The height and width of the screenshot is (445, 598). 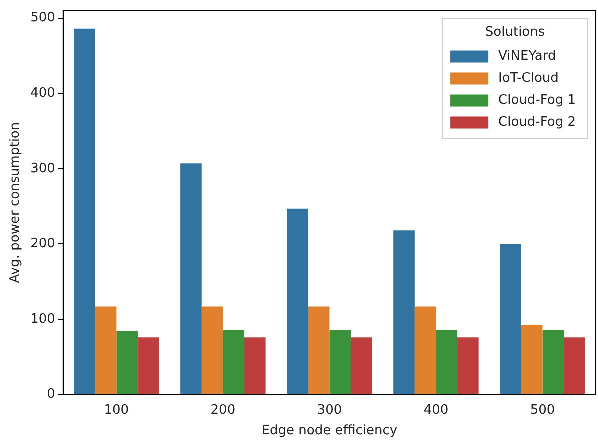 I want to click on x-tick-label: 200, so click(x=223, y=410).